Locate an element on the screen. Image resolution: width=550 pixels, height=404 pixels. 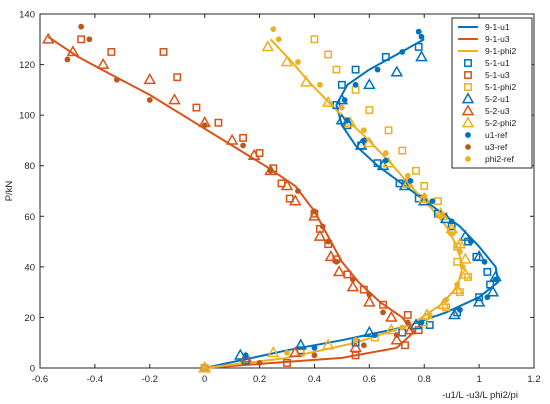
legend-label-5-1-phi2: 5-1-phi2 is located at coordinates (500, 87).